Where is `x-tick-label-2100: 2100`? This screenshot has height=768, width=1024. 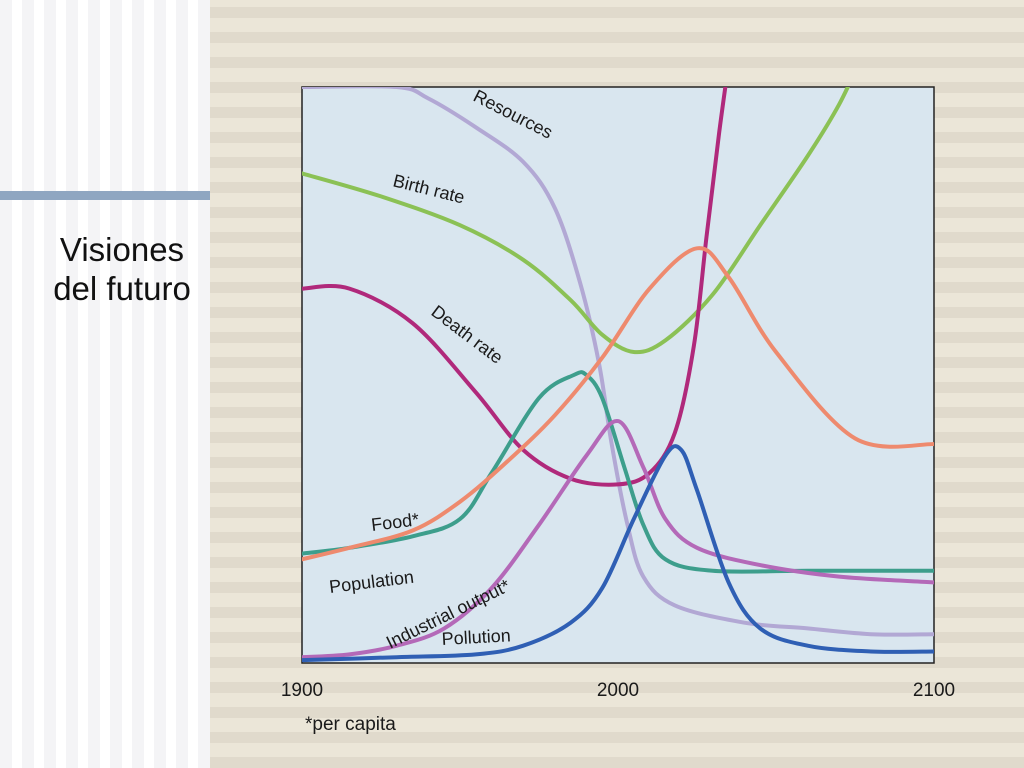
x-tick-label-2100: 2100 is located at coordinates (934, 690).